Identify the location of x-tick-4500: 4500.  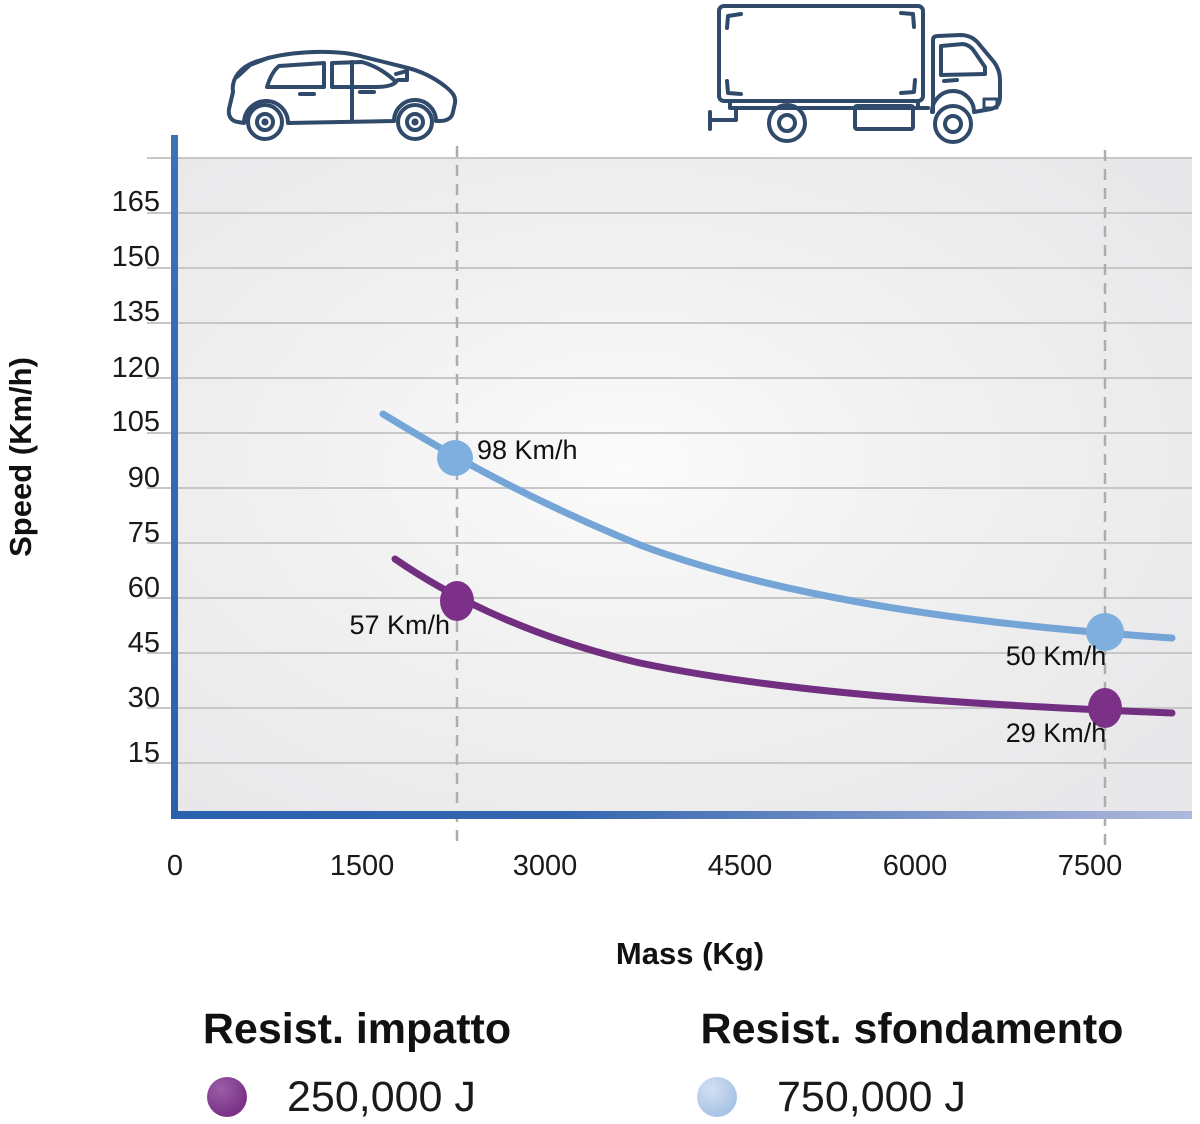
(740, 866).